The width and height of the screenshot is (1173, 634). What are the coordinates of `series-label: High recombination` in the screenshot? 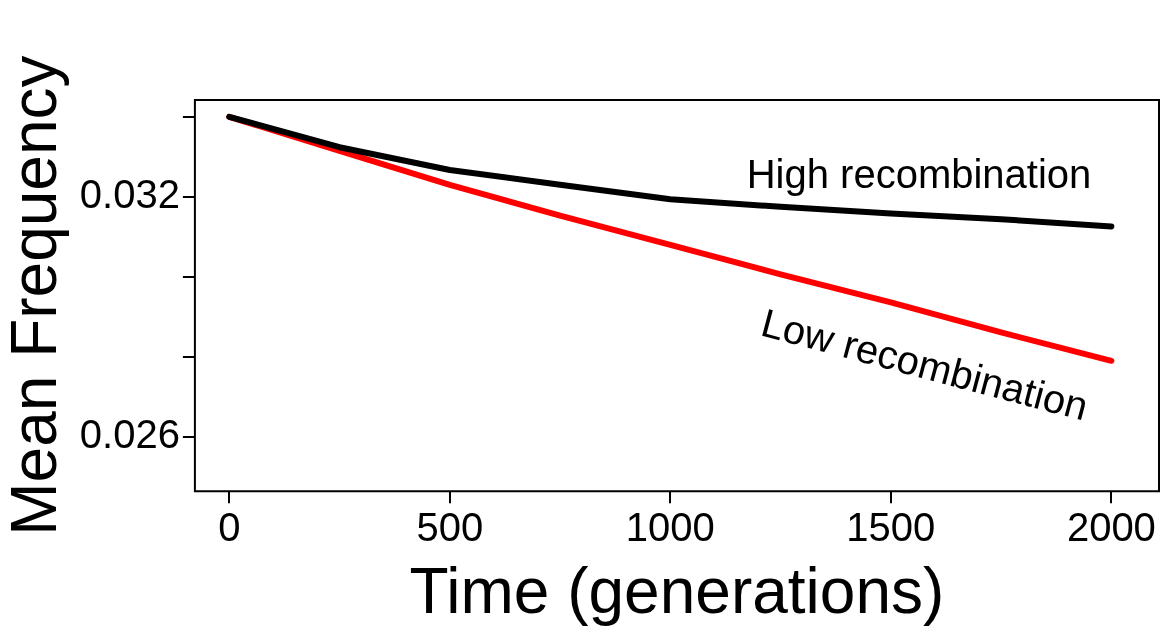 It's located at (919, 174).